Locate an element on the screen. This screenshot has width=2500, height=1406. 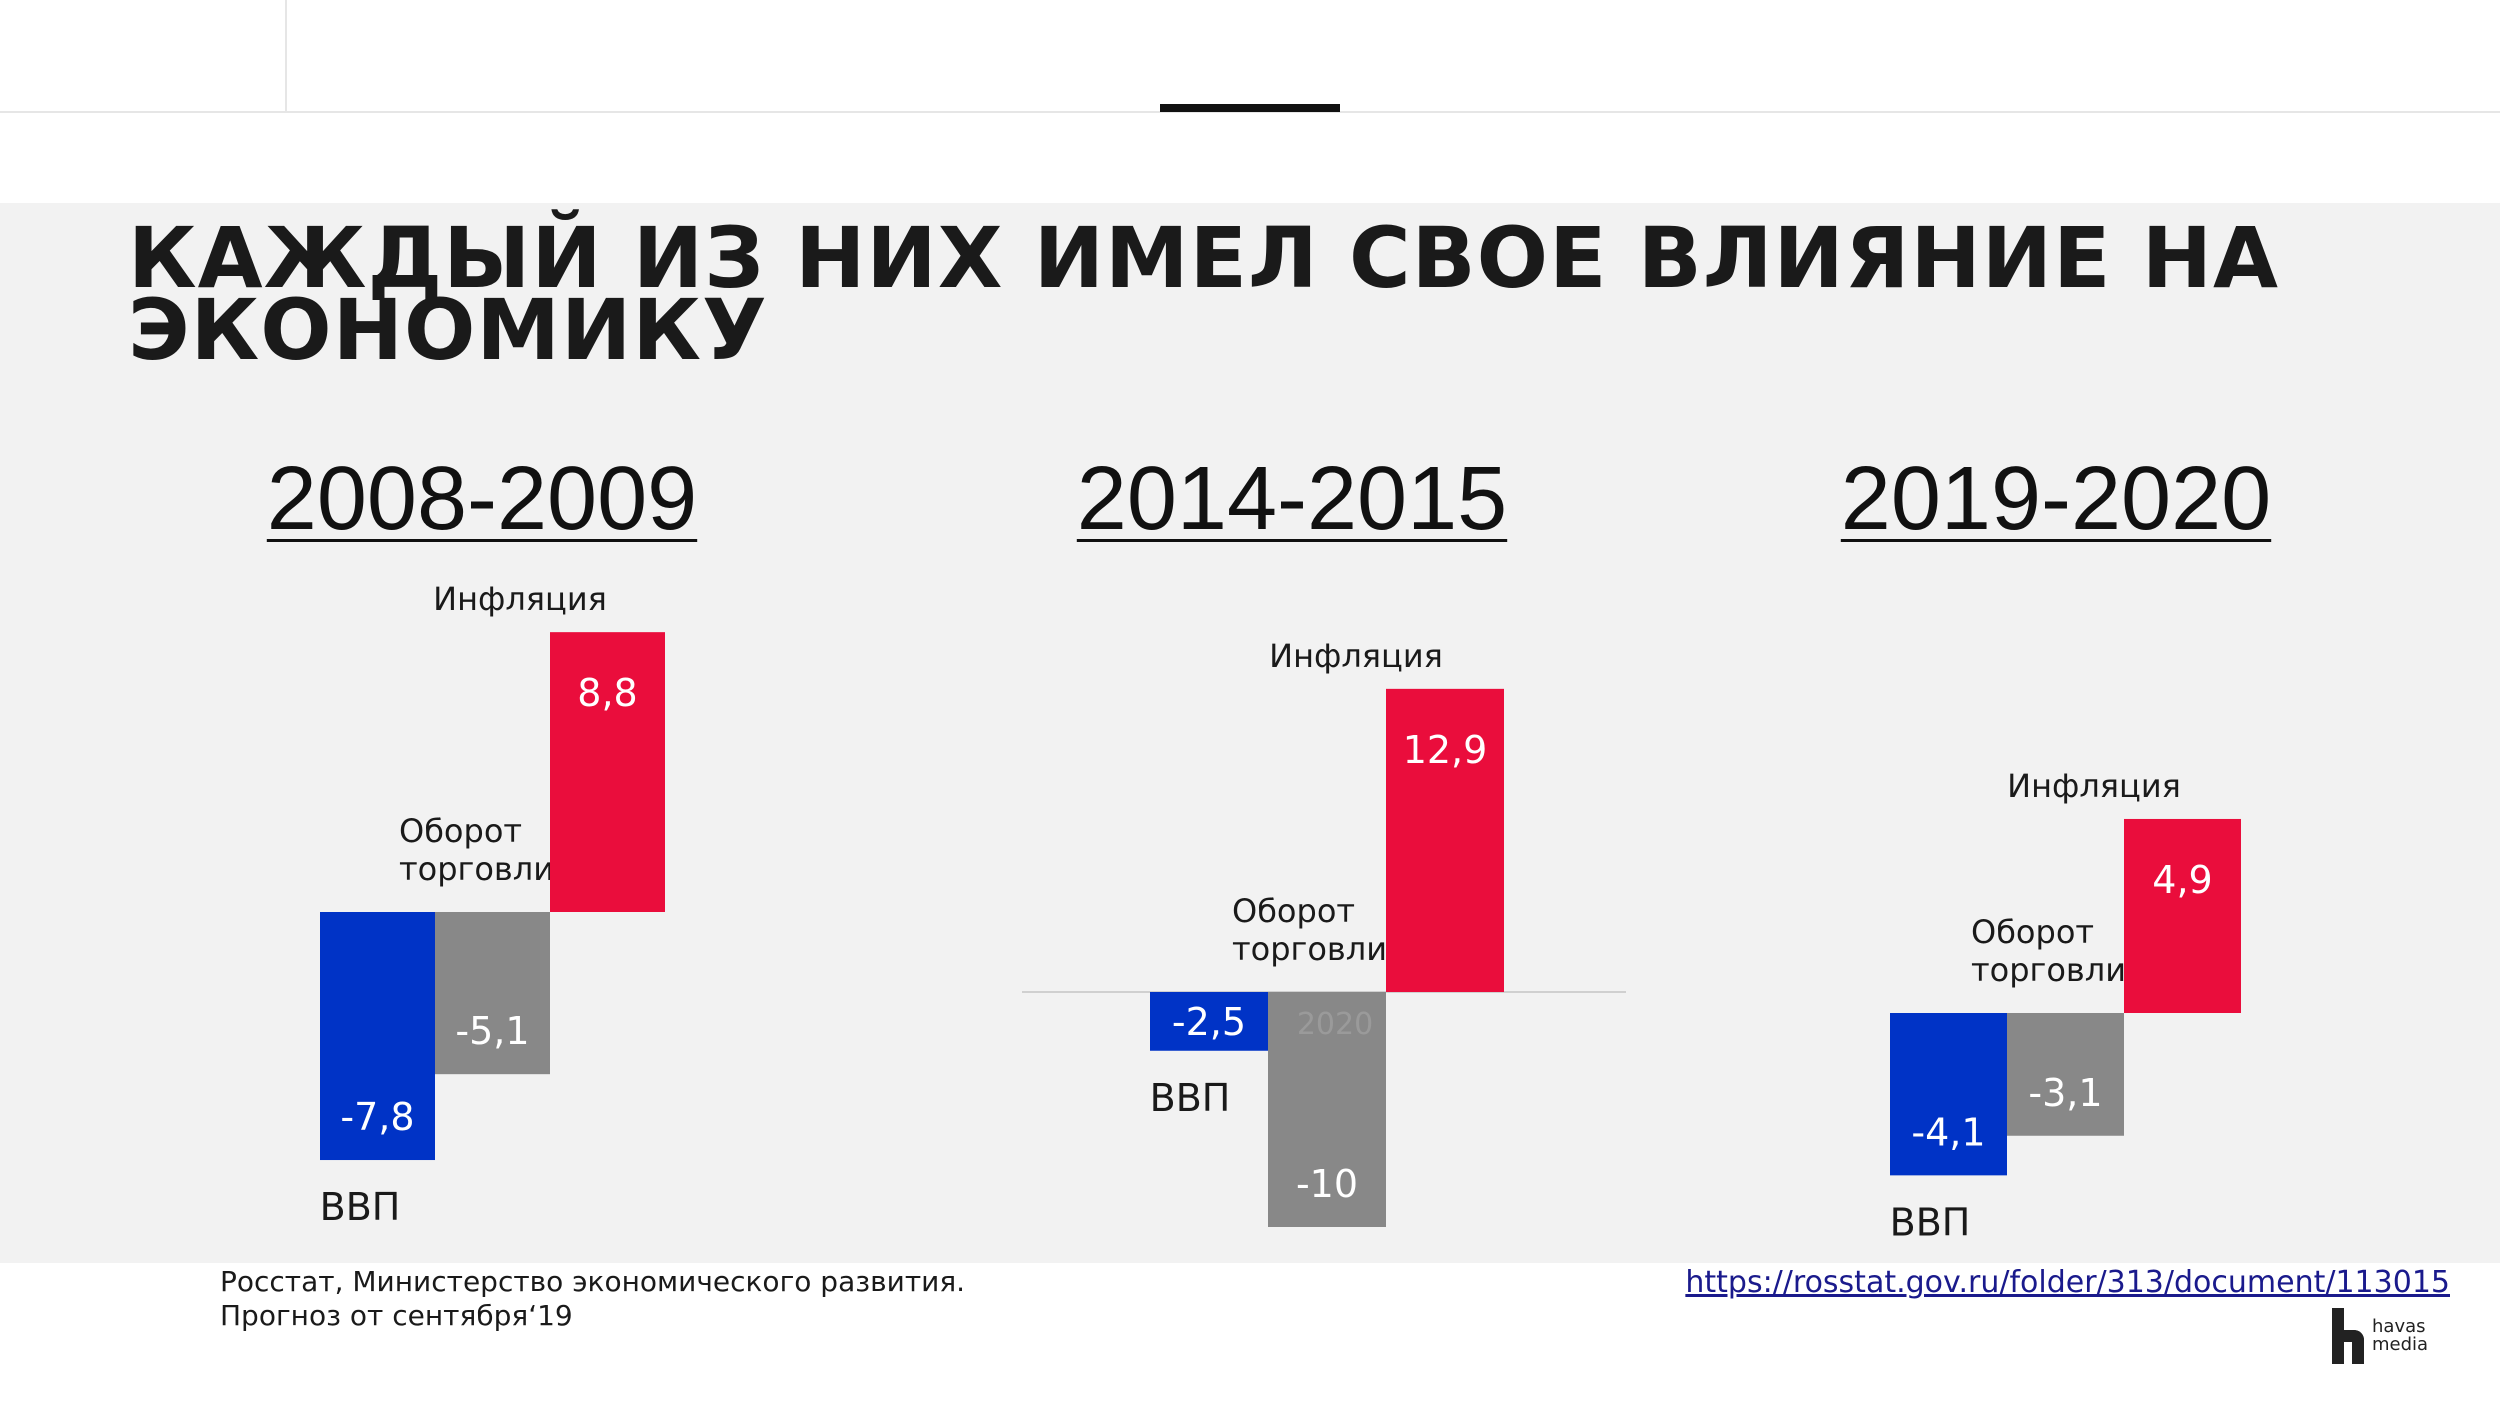
chart-2-value-label-3: 12,9 is located at coordinates (1445, 750).